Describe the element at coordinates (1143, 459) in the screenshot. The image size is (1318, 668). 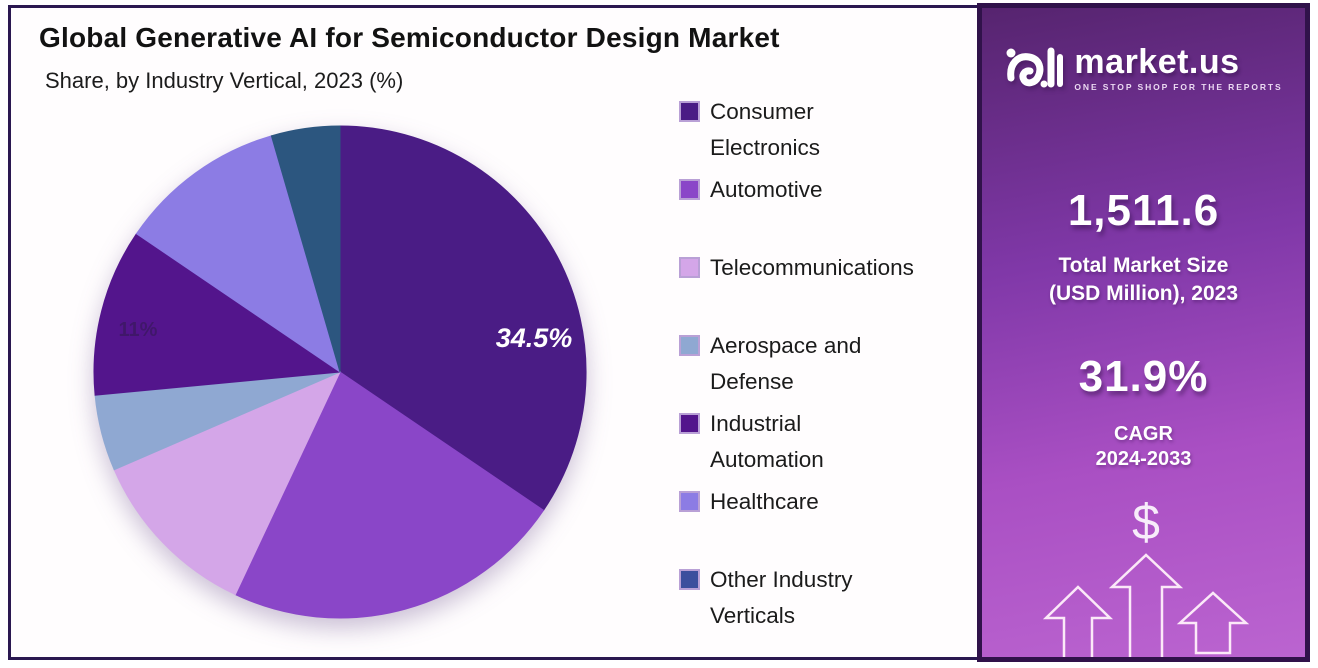
I see `cagr-label-line2: 2024-2033` at that location.